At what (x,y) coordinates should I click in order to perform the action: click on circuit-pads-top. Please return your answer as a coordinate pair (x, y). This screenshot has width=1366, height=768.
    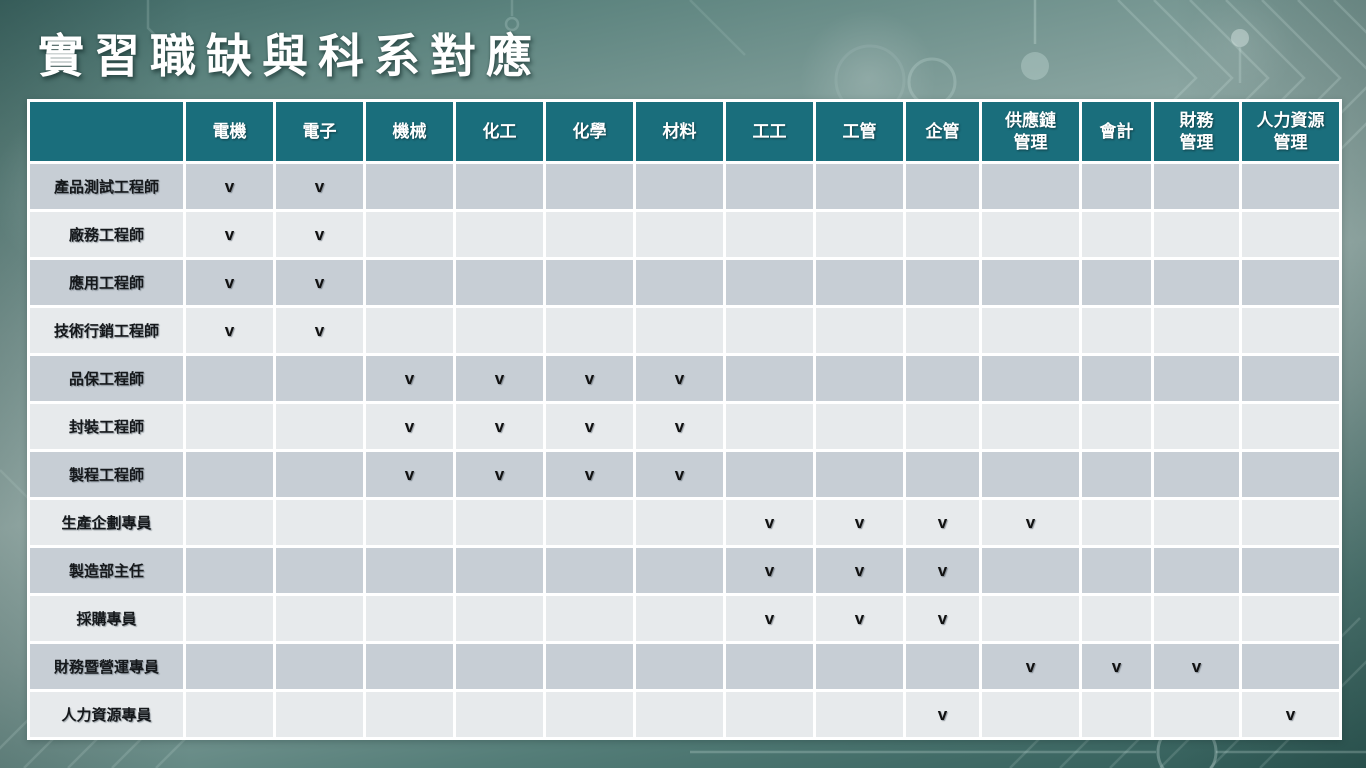
    Looking at the image, I should click on (697, 58).